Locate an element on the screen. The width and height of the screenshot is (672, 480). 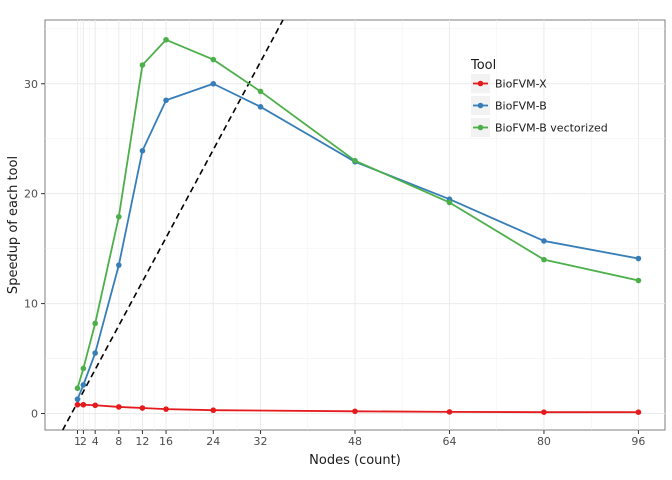
legend-key-point-biofvm-b is located at coordinates (480, 105).